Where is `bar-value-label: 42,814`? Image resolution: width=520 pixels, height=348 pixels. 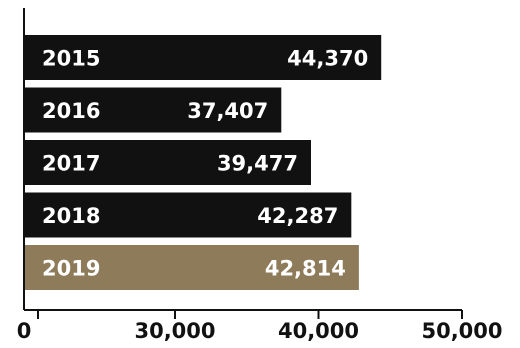
bar-value-label: 42,814 is located at coordinates (305, 269).